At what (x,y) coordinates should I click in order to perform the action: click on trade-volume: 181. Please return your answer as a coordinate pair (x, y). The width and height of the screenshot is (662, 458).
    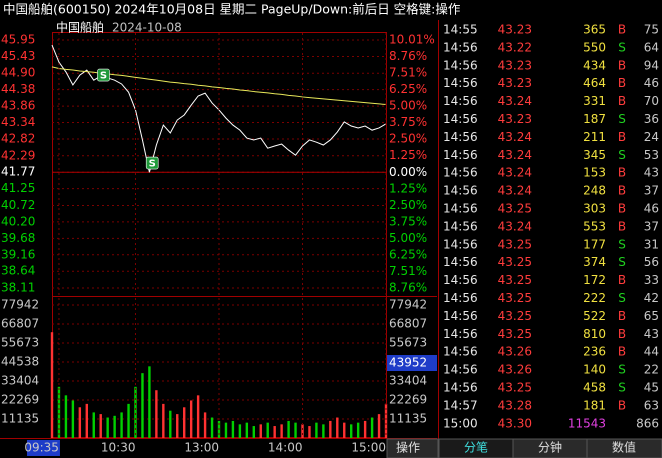
    Looking at the image, I should click on (594, 405).